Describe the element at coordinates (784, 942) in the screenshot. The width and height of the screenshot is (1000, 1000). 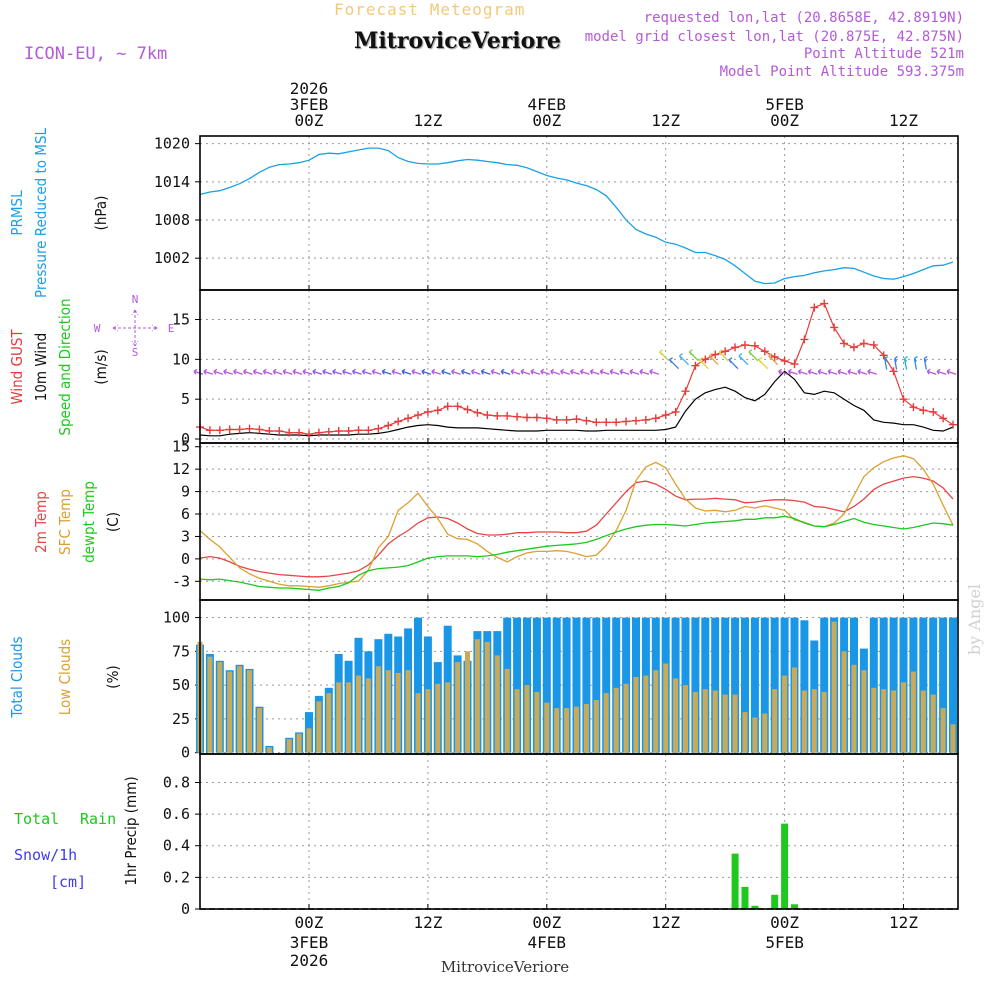
I see `bottom-date-label: 5FEB` at that location.